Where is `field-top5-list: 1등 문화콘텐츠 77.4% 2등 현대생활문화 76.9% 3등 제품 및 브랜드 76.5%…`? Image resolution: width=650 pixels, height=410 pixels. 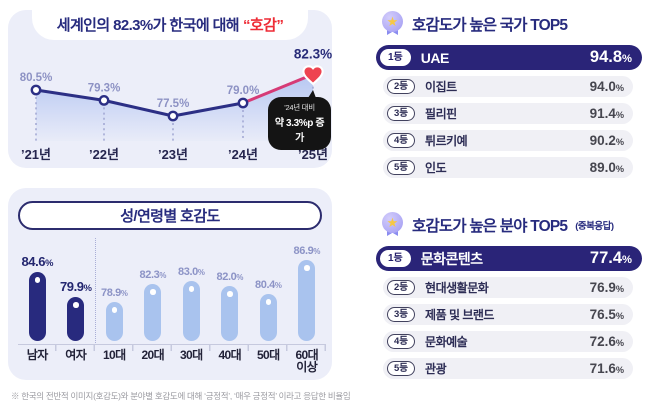 field-top5-list: 1등 문화콘텐츠 77.4% 2등 현대생활문화 76.9% 3등 제품 및 브랜드 76.5%… is located at coordinates (509, 312).